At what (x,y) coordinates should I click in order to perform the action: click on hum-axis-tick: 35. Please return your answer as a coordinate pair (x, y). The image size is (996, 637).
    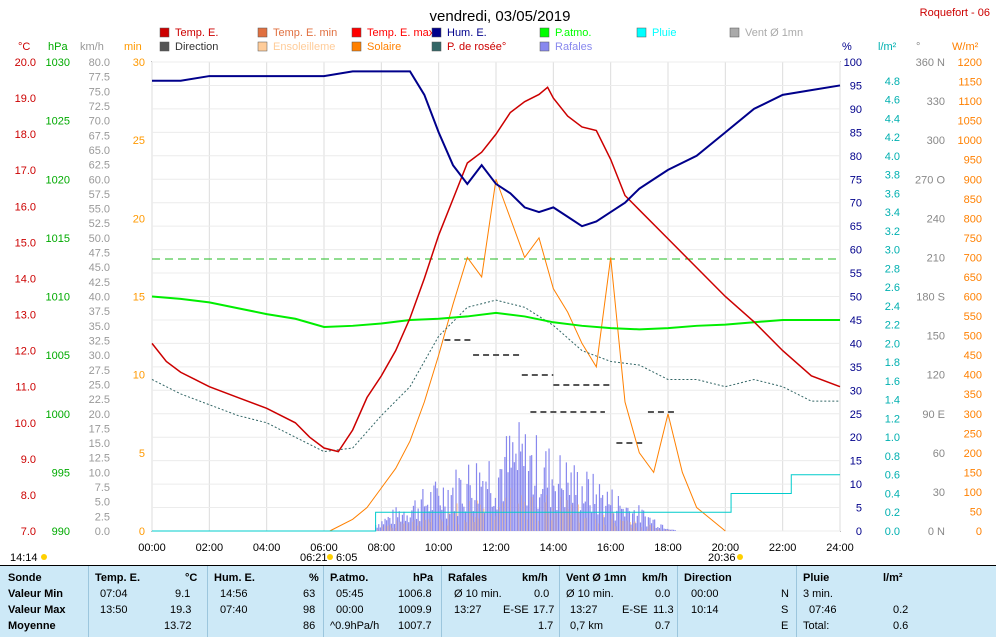
    Looking at the image, I should click on (856, 368).